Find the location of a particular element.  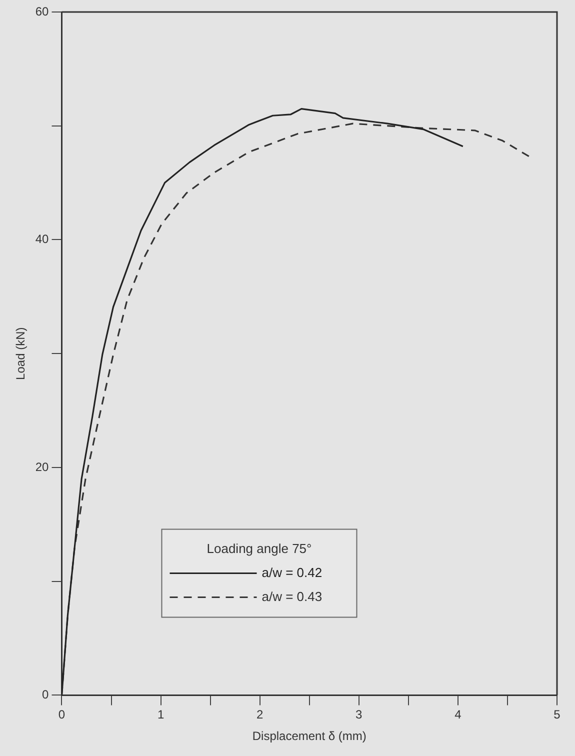

x-tick-label: 3 is located at coordinates (359, 715).